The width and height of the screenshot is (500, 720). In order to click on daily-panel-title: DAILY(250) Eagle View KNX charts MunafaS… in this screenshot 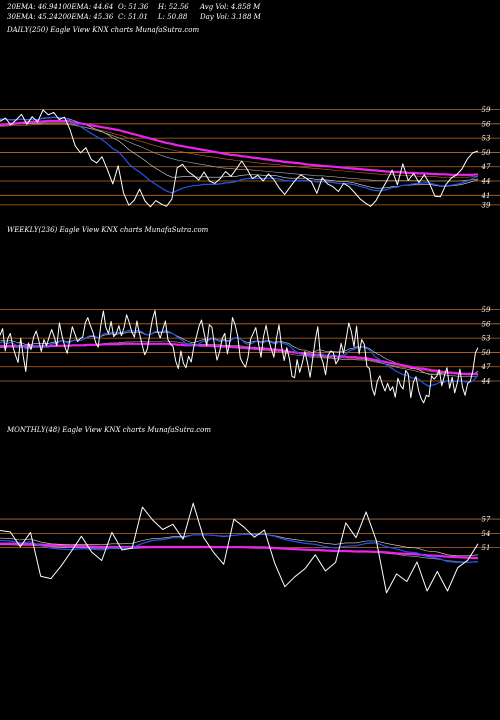, I will do `click(103, 30)`.